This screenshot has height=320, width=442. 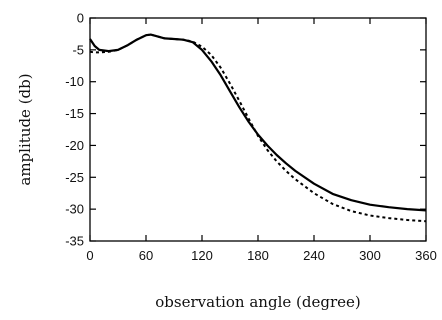 I want to click on y-tick-label: -20, so click(x=74, y=145).